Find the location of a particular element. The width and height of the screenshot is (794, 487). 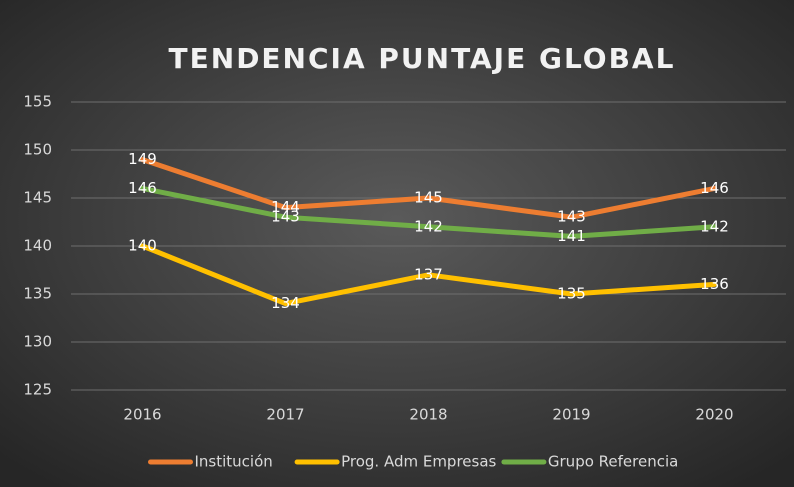

legend-label: Institución is located at coordinates (234, 462).